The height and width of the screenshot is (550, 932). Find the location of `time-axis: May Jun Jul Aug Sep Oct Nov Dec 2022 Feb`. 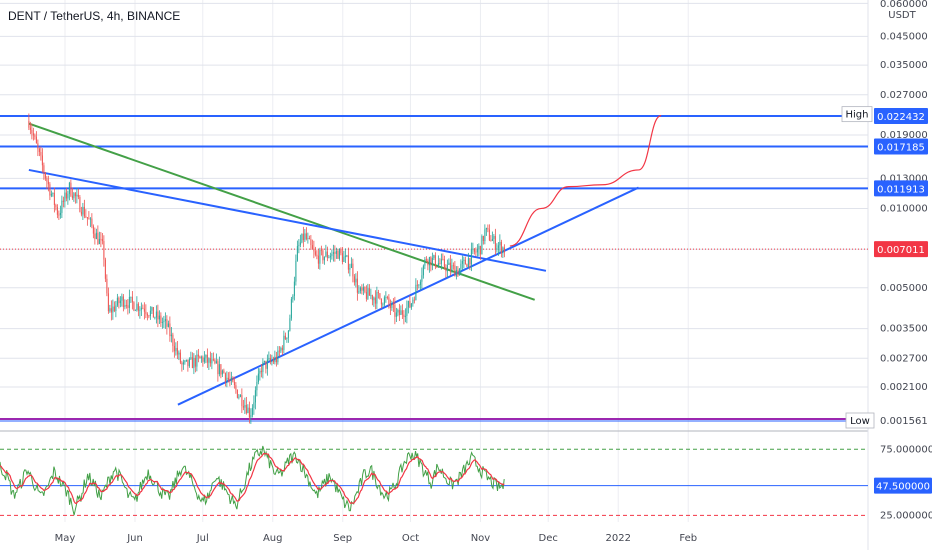

time-axis: May Jun Jul Aug Sep Oct Nov Dec 2022 Feb is located at coordinates (376, 538).